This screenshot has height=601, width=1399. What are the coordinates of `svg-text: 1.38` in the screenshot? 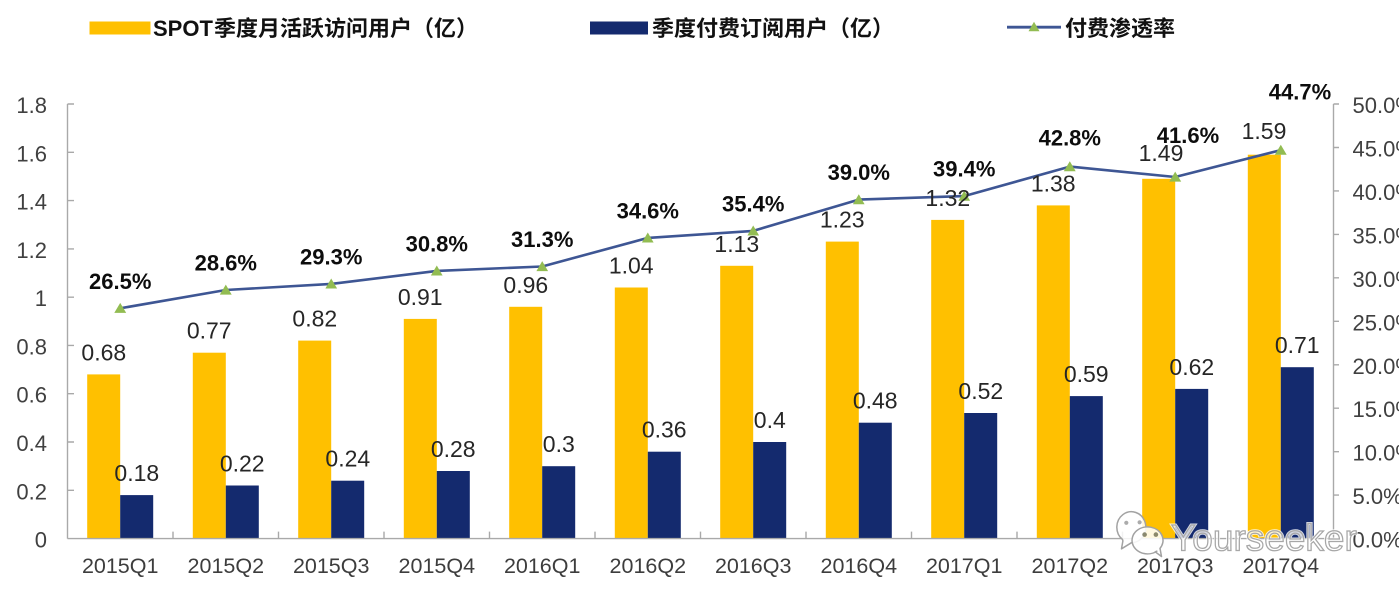 It's located at (1053, 183).